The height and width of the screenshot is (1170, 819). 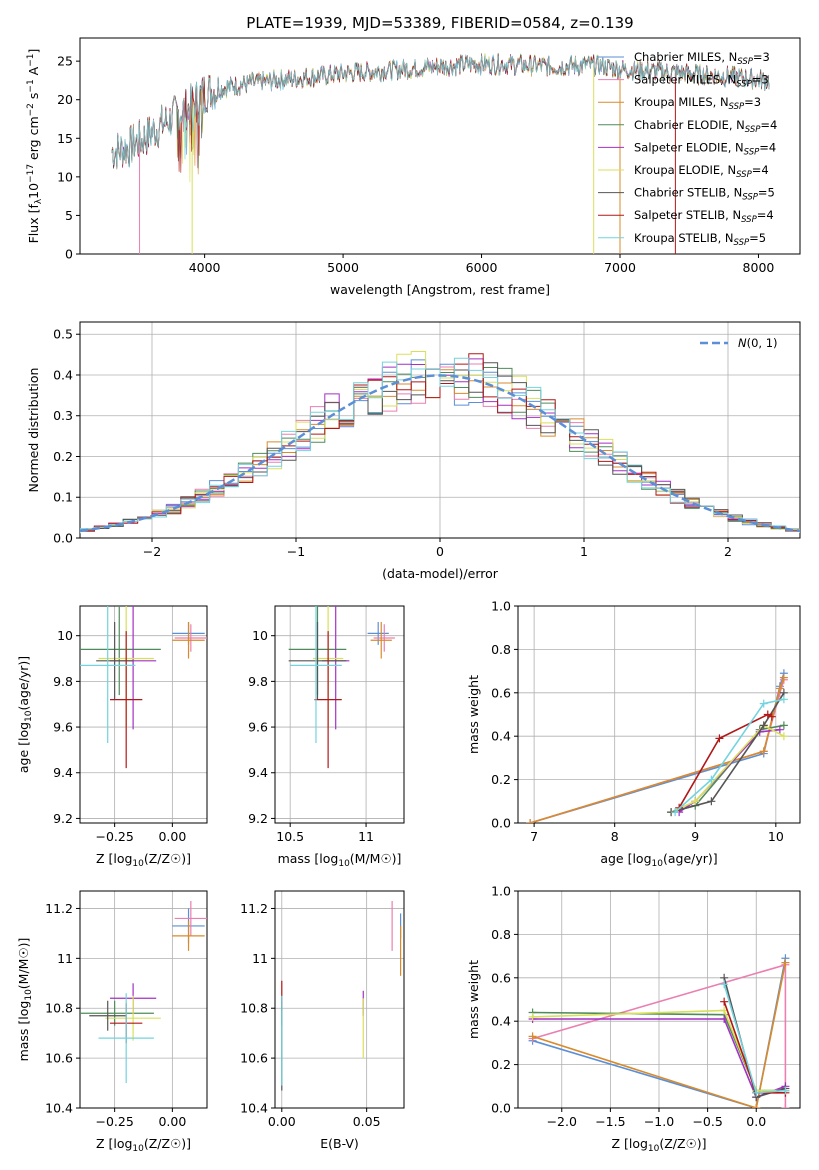 What do you see at coordinates (172, 1121) in the screenshot?
I see `mass-vs-metallicity-xtick-label: 0.00` at bounding box center [172, 1121].